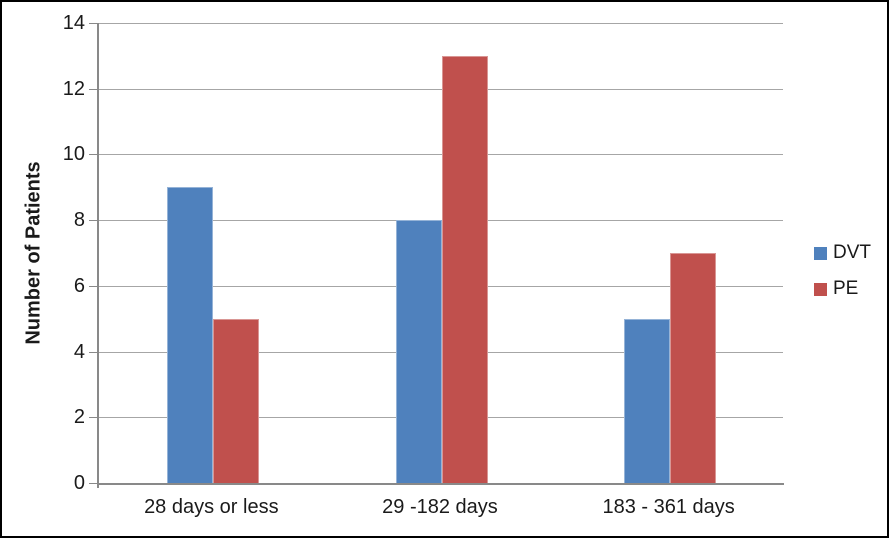  Describe the element at coordinates (79, 220) in the screenshot. I see `y-axis-tick-label-8: 8` at that location.